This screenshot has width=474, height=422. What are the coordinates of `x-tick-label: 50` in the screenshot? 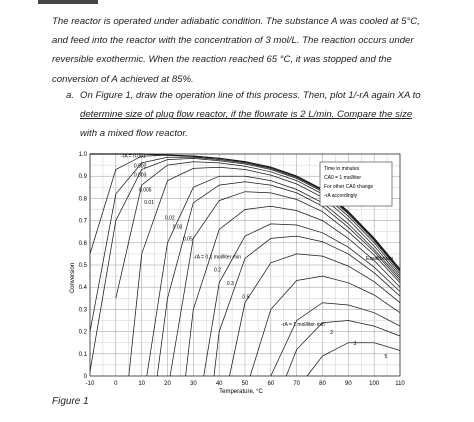 It's located at (245, 384).